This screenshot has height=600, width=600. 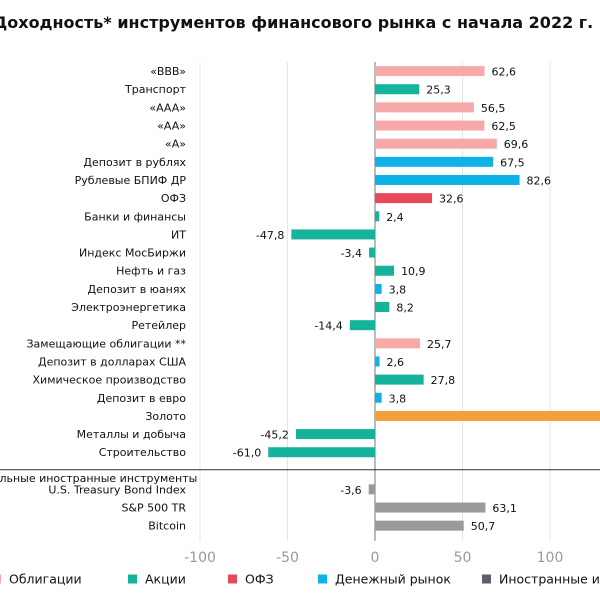 What do you see at coordinates (143, 452) in the screenshot?
I see `category-label: Строительство` at bounding box center [143, 452].